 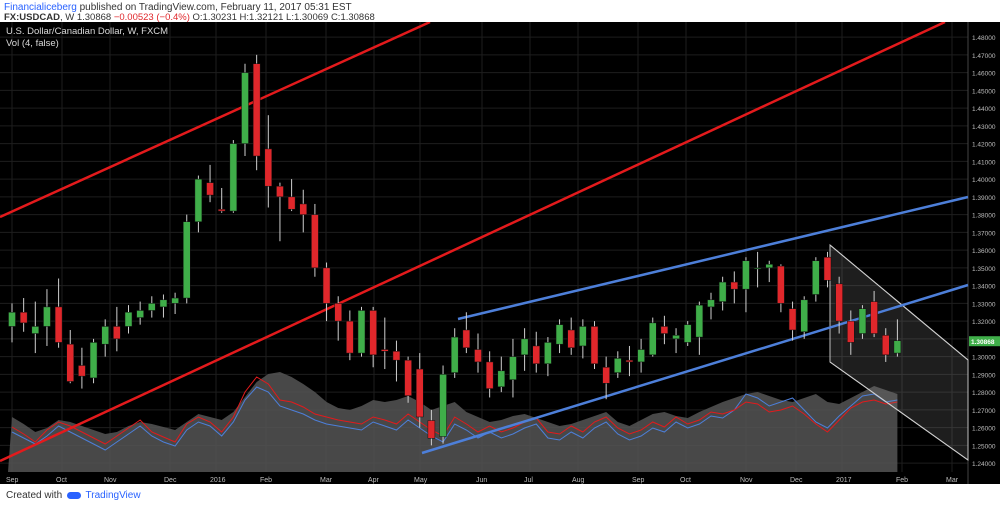 I want to click on x-tick-label: 2016, so click(x=218, y=480).